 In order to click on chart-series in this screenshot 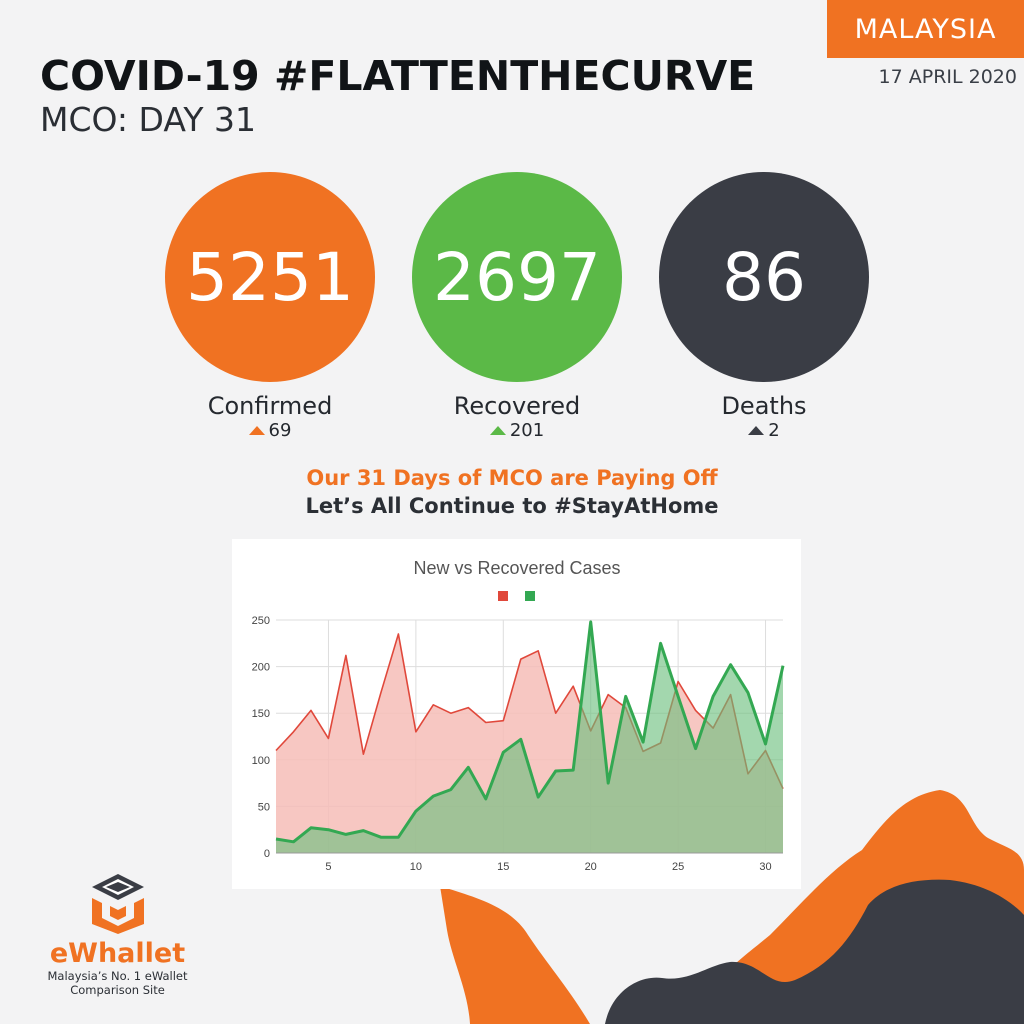, I will do `click(530, 736)`.